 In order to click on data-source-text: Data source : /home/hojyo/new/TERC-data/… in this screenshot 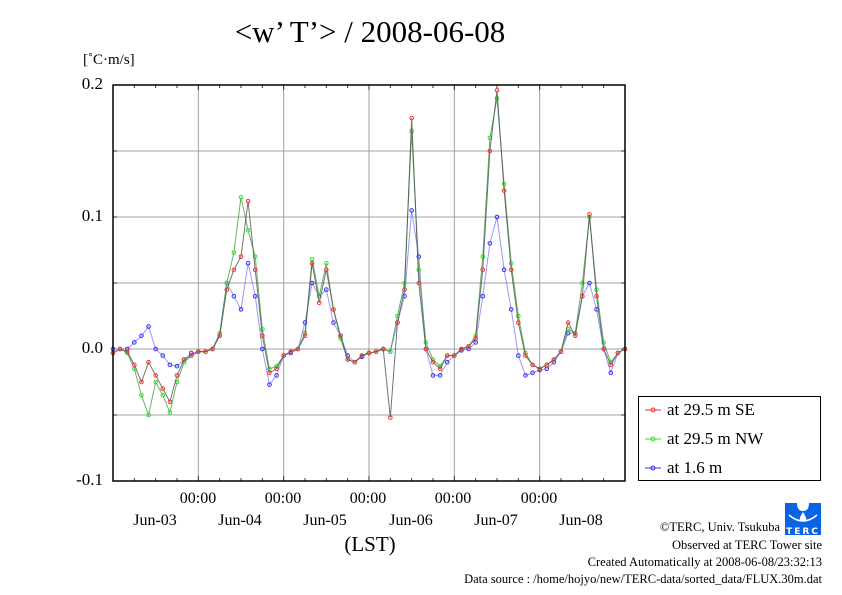, I will do `click(643, 579)`.